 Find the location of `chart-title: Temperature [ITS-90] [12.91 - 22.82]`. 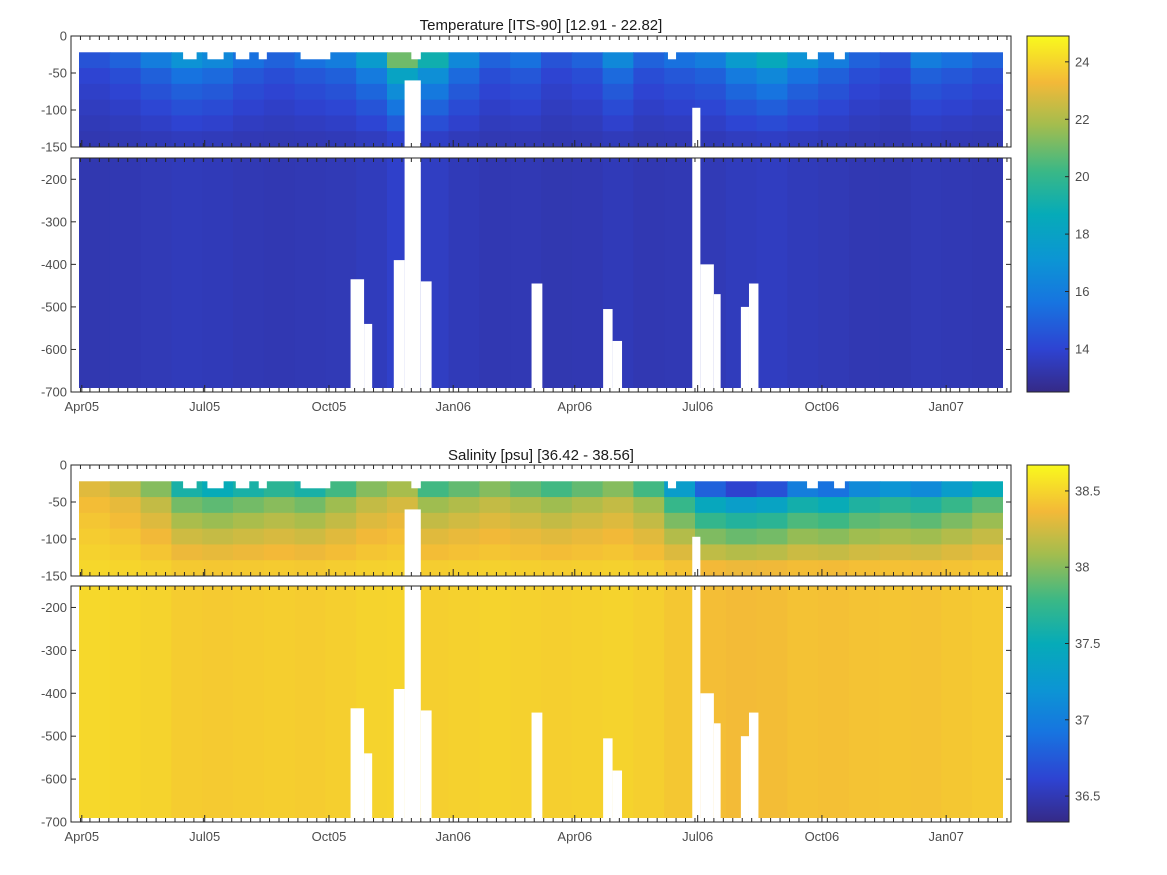

chart-title: Temperature [ITS-90] [12.91 - 22.82] is located at coordinates (541, 25).